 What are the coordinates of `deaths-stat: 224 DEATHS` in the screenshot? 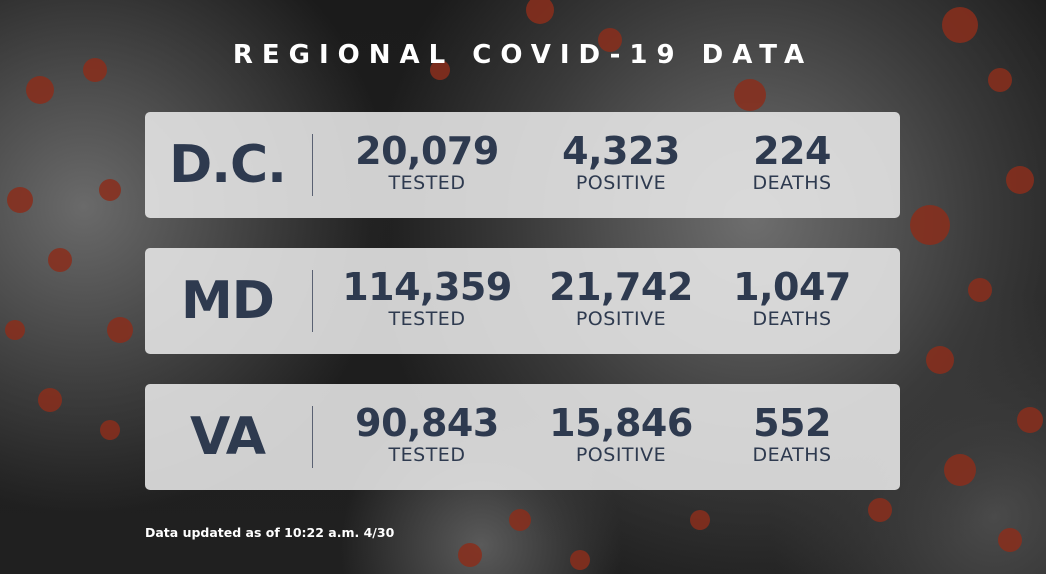 It's located at (792, 162).